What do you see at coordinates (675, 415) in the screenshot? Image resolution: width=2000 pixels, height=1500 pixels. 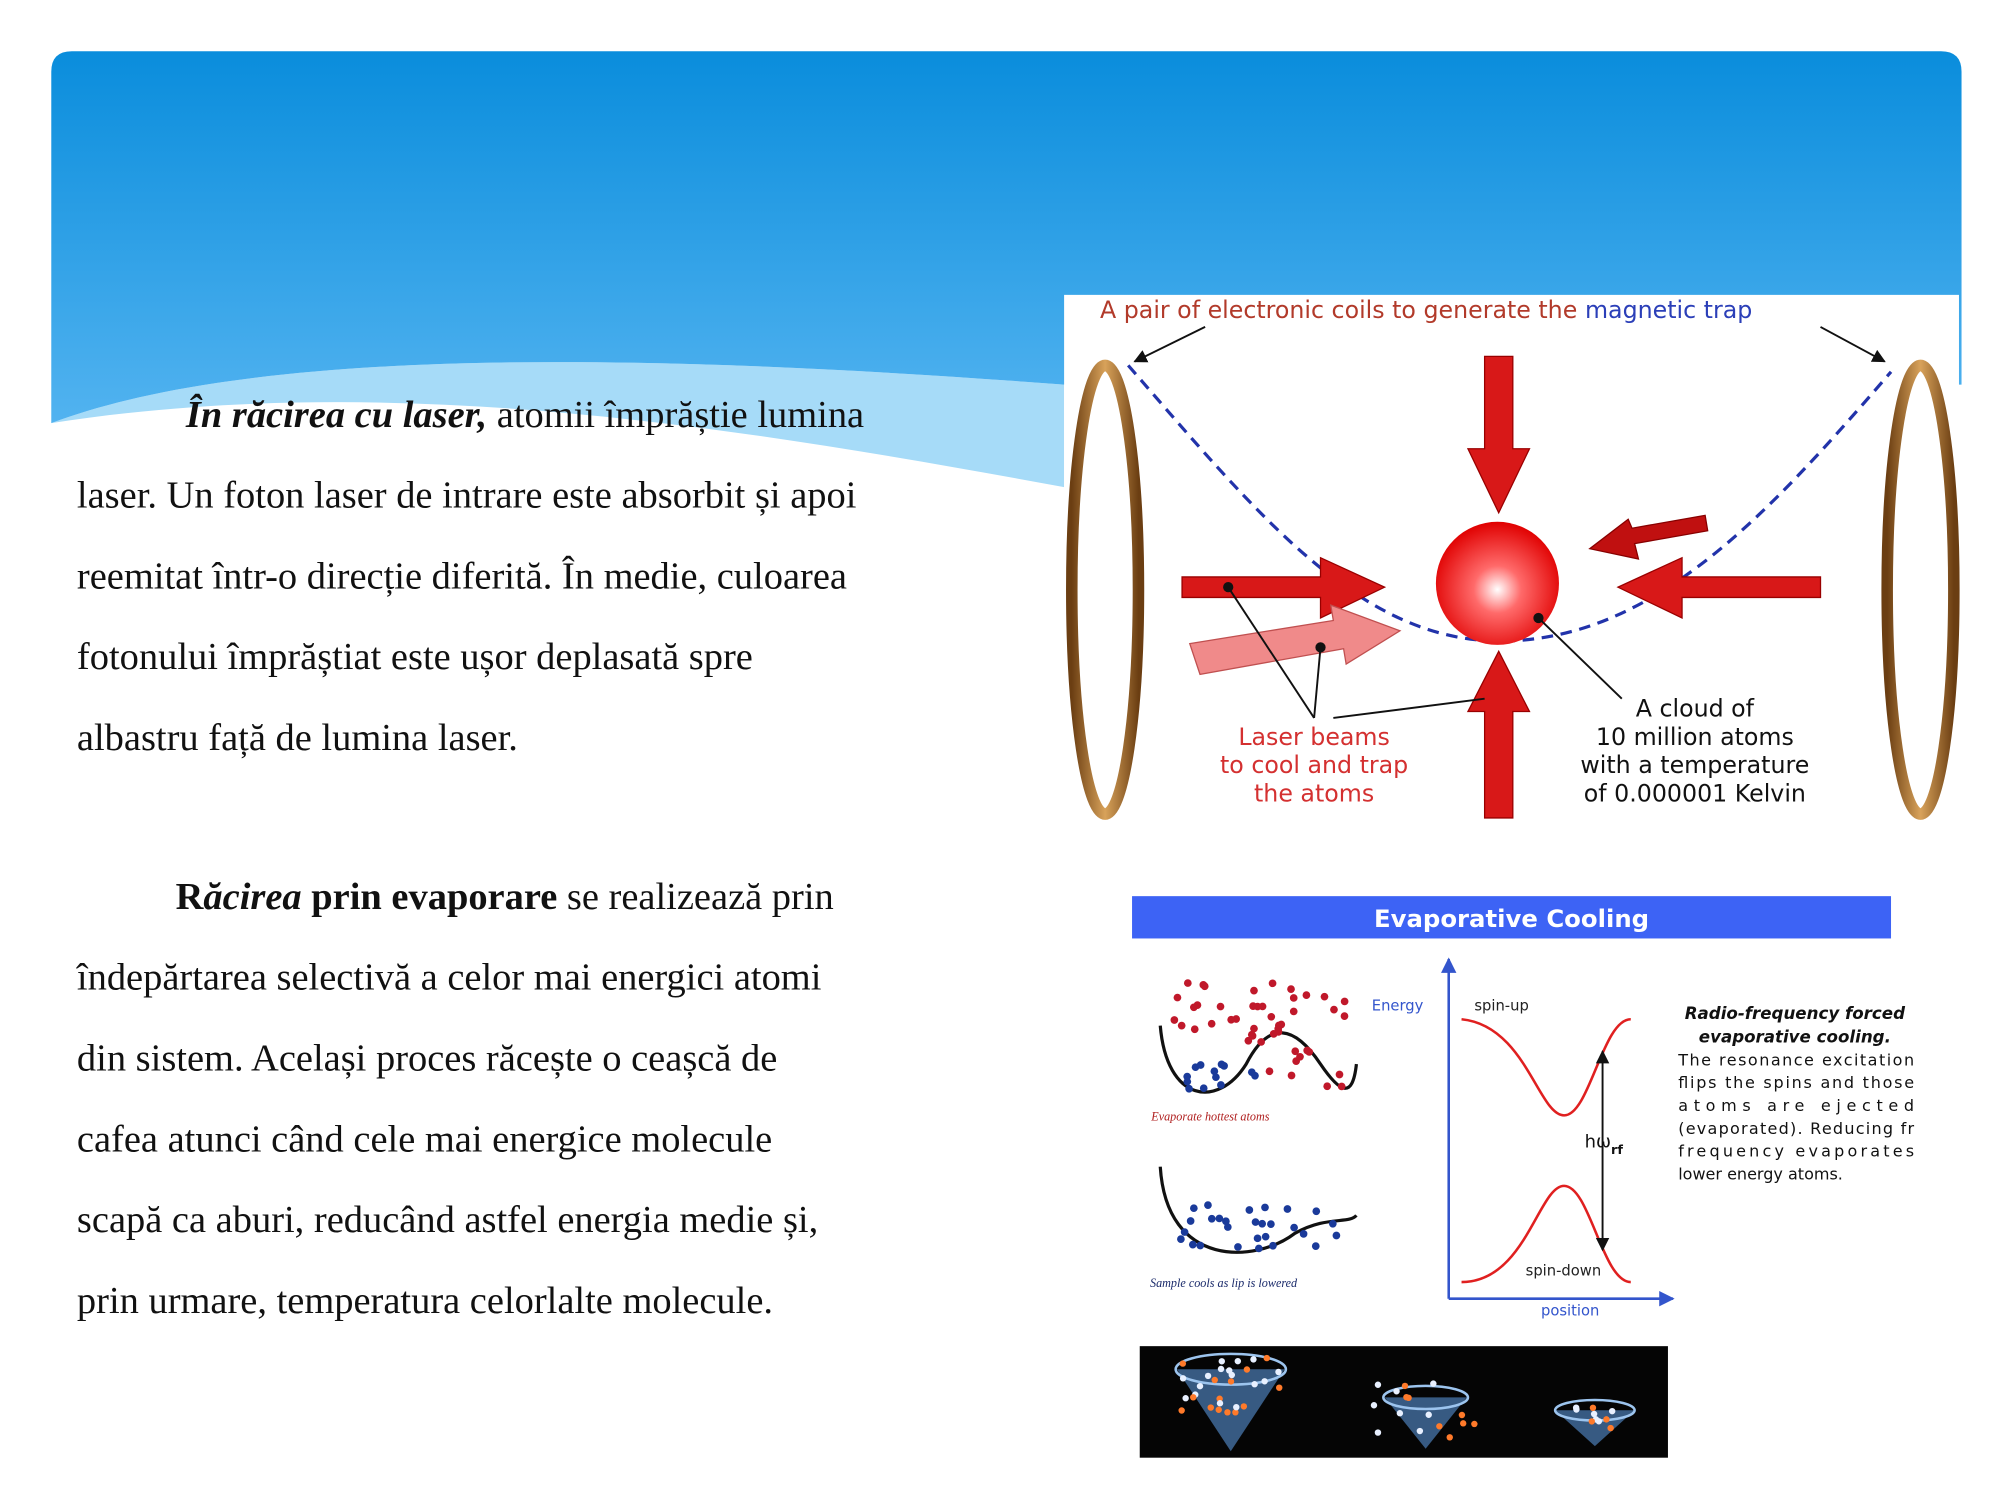 I see `text-run: atomii împrăștie lumina` at bounding box center [675, 415].